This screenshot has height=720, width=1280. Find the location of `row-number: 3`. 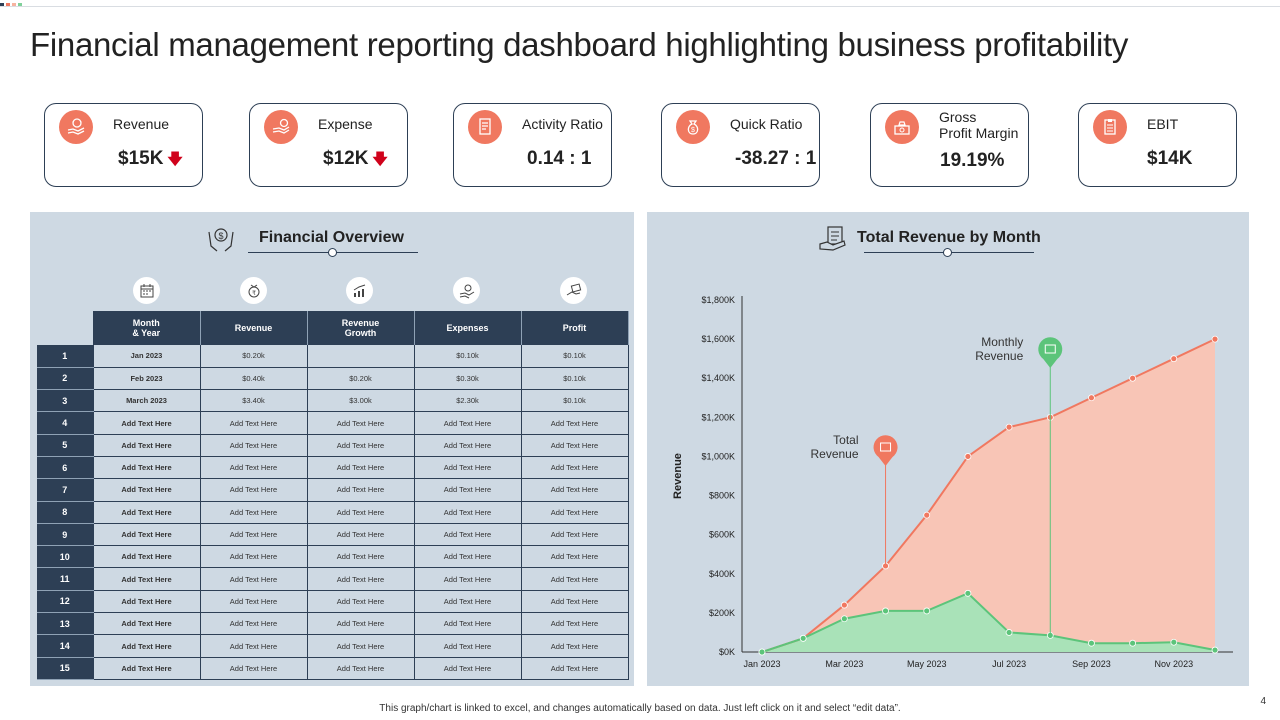

row-number: 3 is located at coordinates (65, 401).